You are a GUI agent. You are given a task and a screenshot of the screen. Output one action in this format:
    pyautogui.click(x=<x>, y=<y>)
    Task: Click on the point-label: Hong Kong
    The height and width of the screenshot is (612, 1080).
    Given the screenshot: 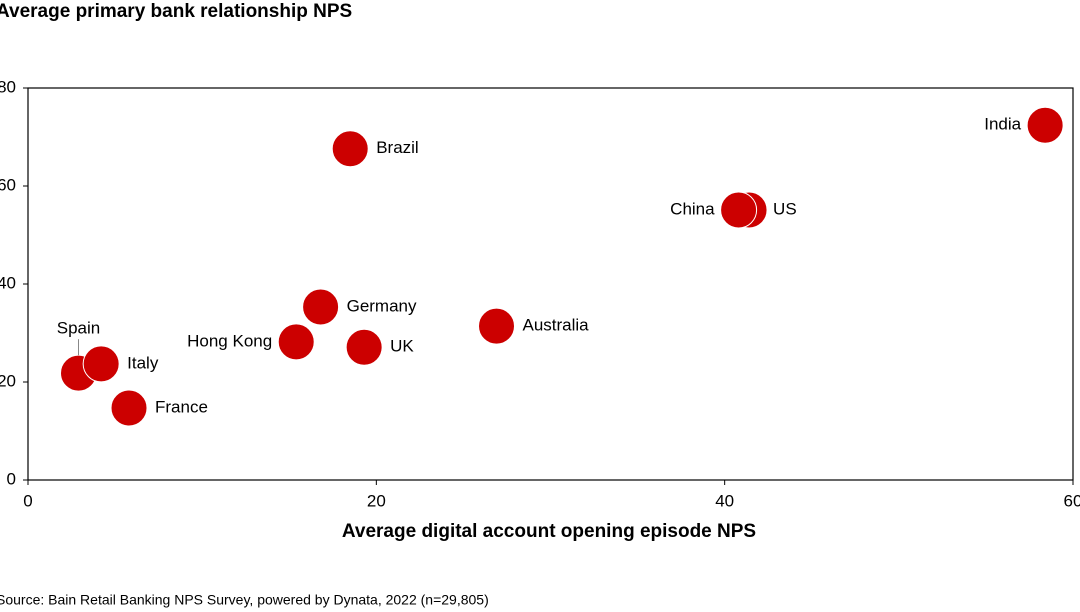 What is the action you would take?
    pyautogui.click(x=229, y=340)
    